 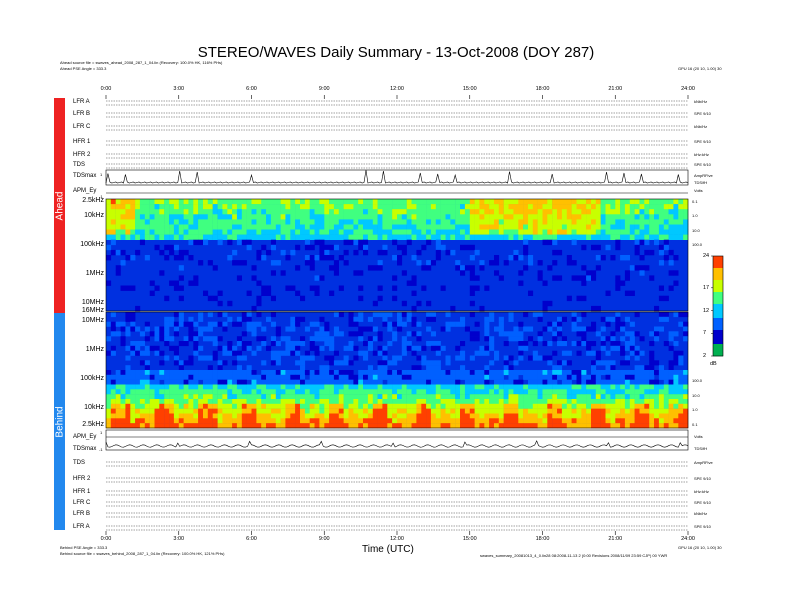 I want to click on behind-row-label: HFR 2, so click(x=82, y=479).